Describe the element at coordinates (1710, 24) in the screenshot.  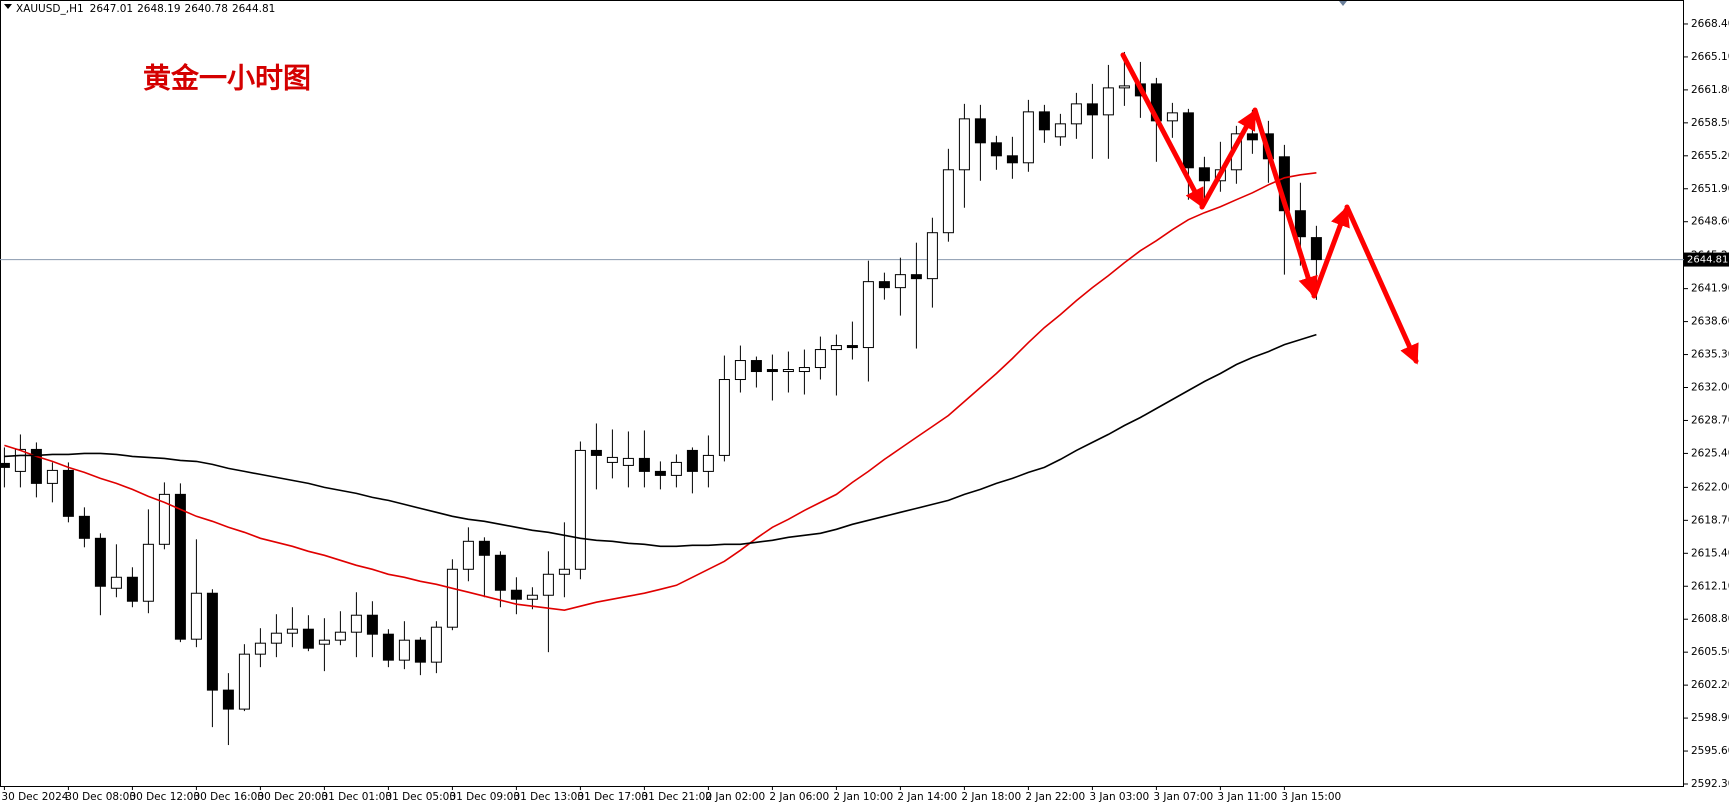
I see `y-tick-label: 2668.40` at that location.